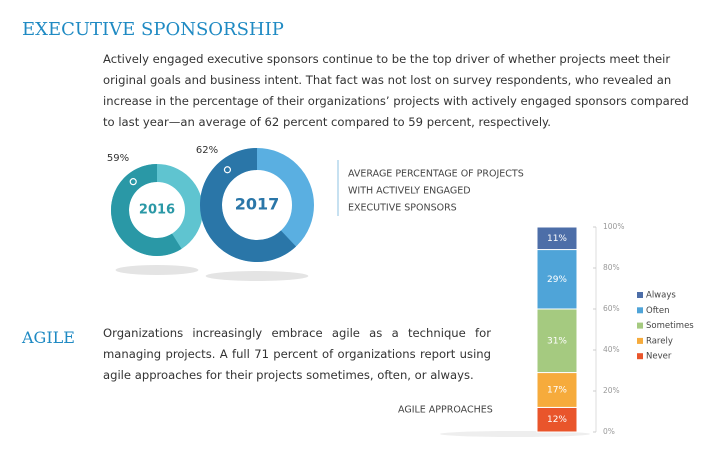  What do you see at coordinates (661, 296) in the screenshot?
I see `legend-label: Always` at bounding box center [661, 296].